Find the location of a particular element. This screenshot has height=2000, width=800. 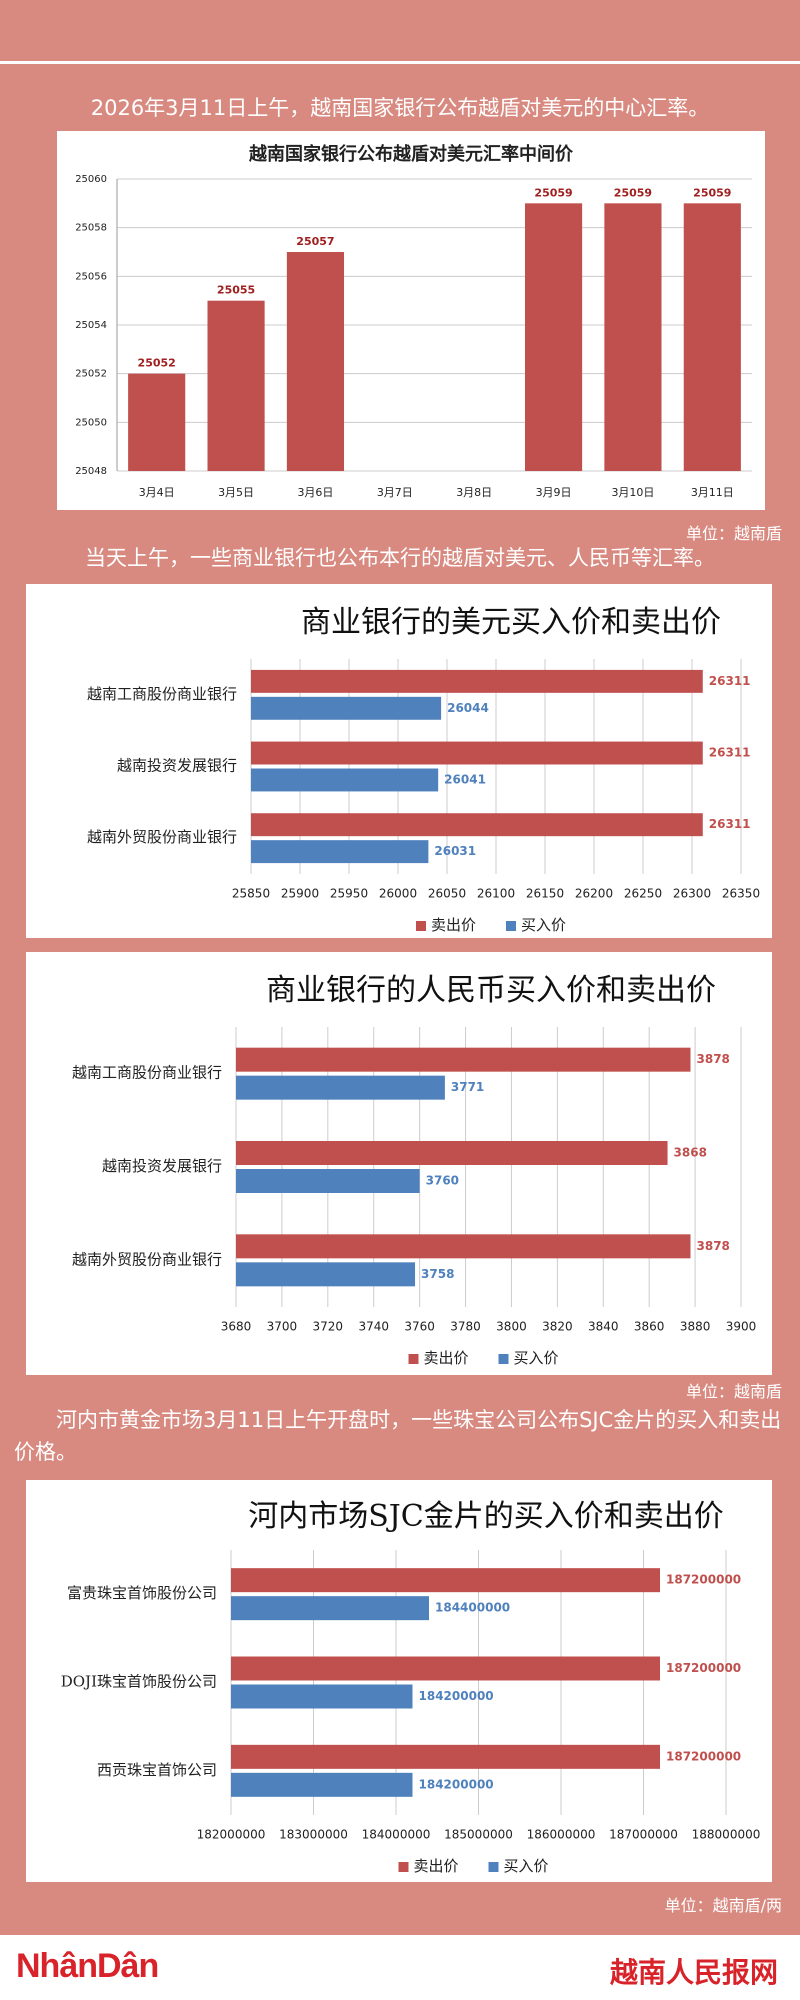

unit-note: 单位：越南盾 is located at coordinates (733, 1391).